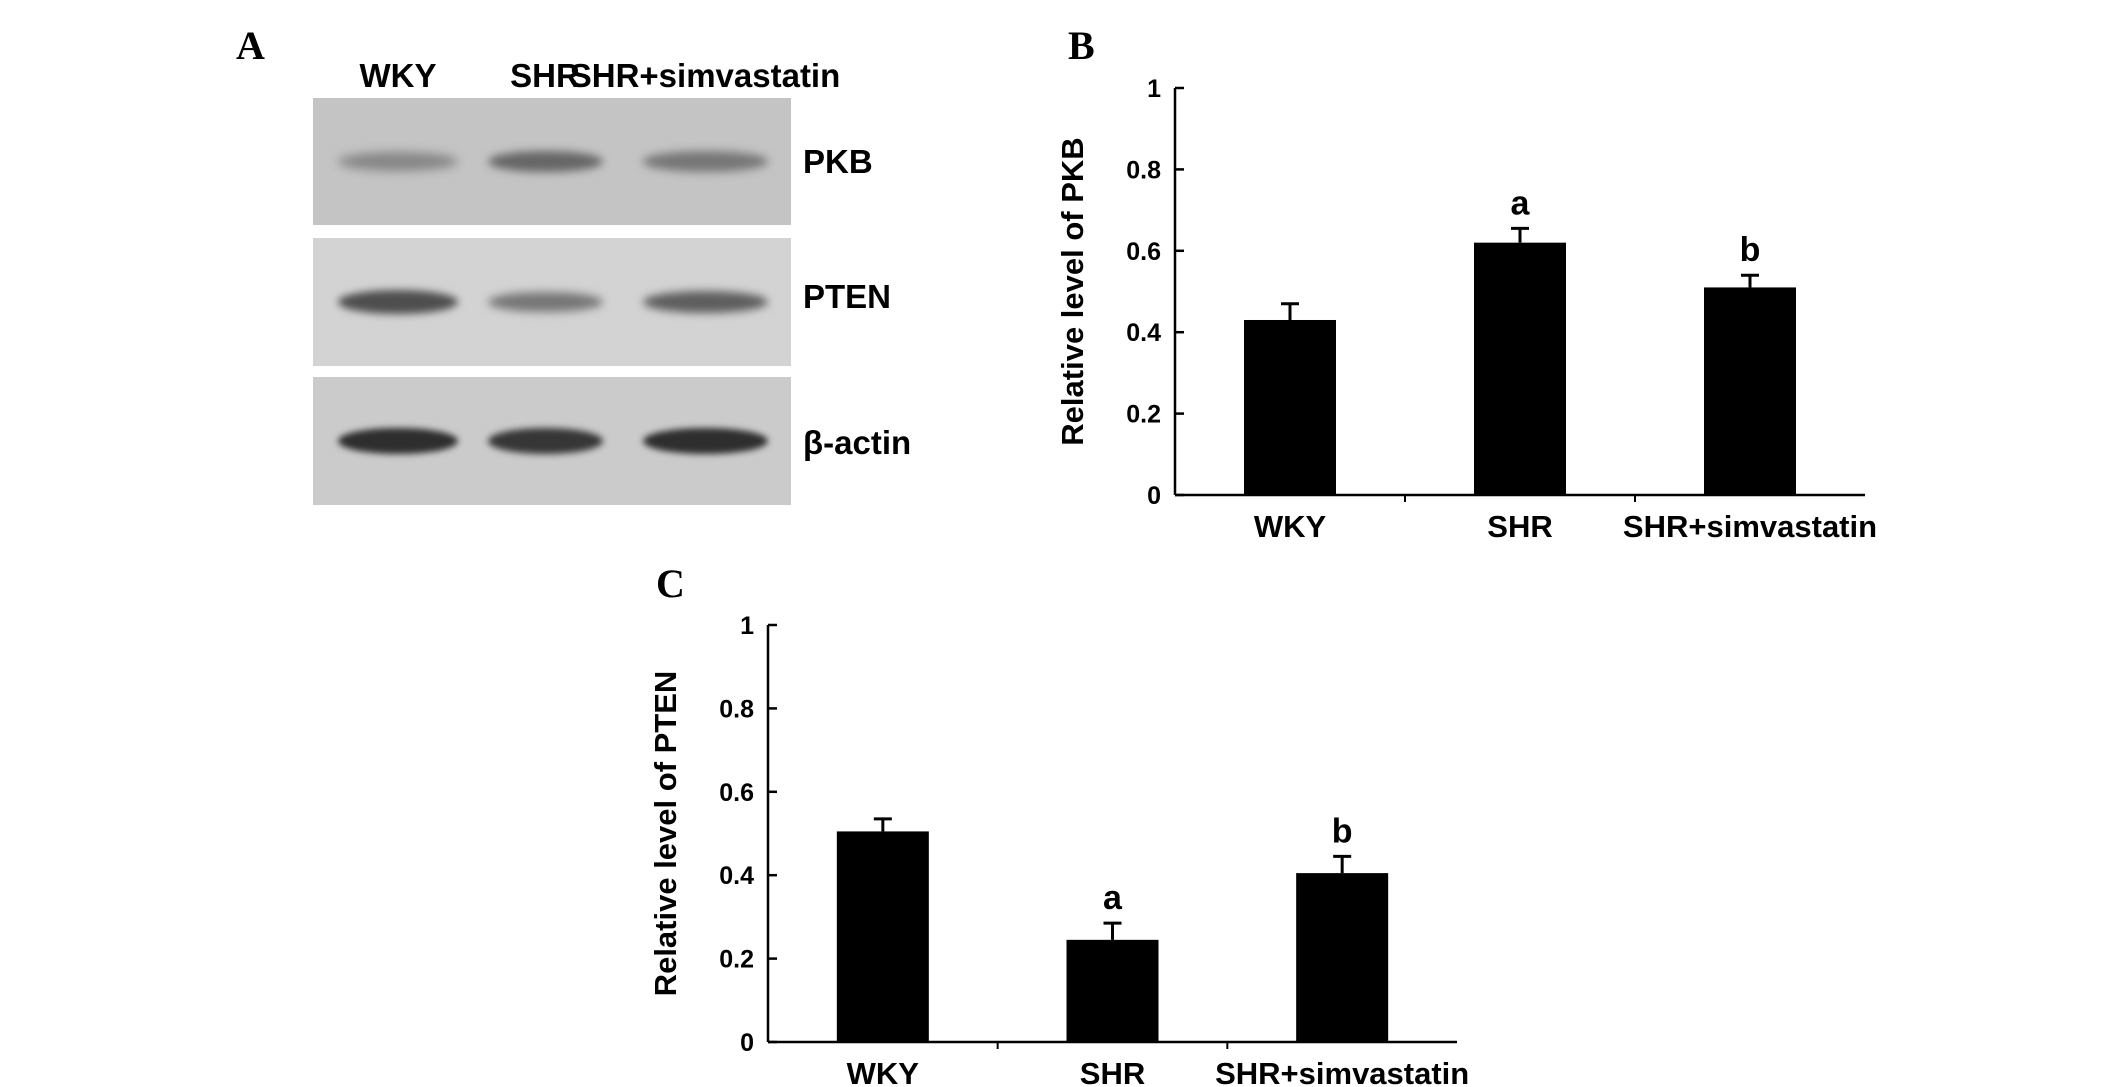  What do you see at coordinates (838, 161) in the screenshot?
I see `blot-label-pkb: PKB` at bounding box center [838, 161].